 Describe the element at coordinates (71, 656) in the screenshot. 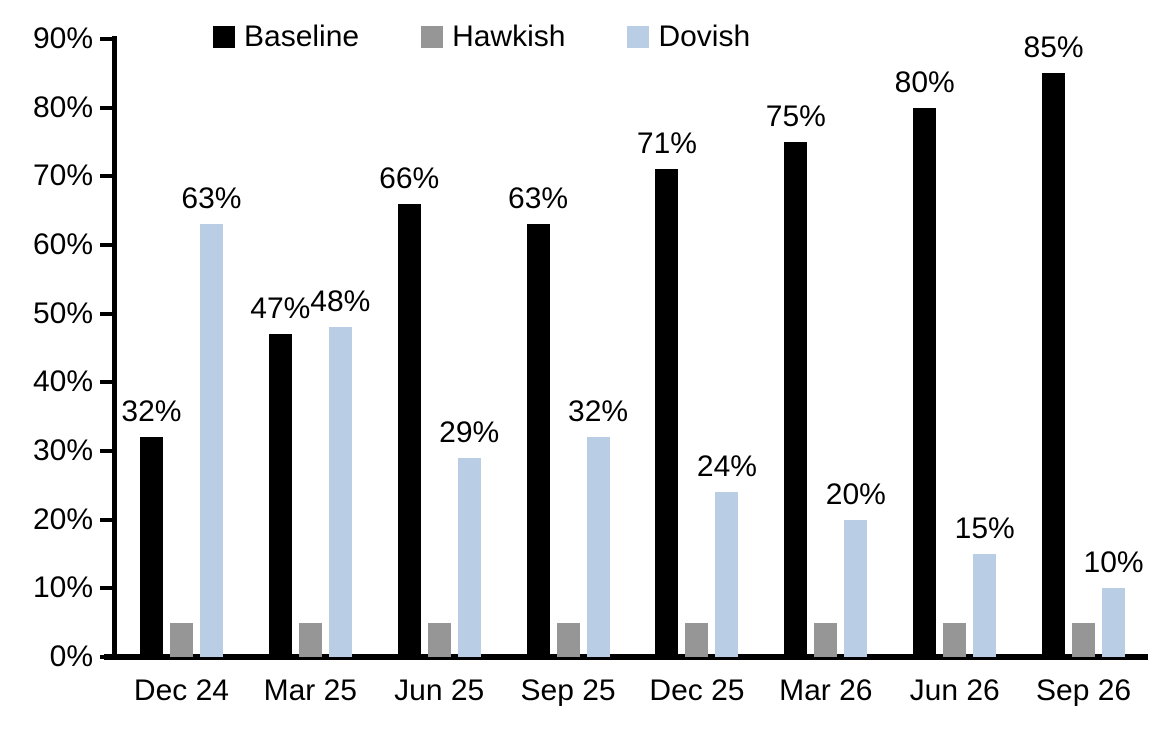

I see `y-tick-label-0-: 0%` at that location.